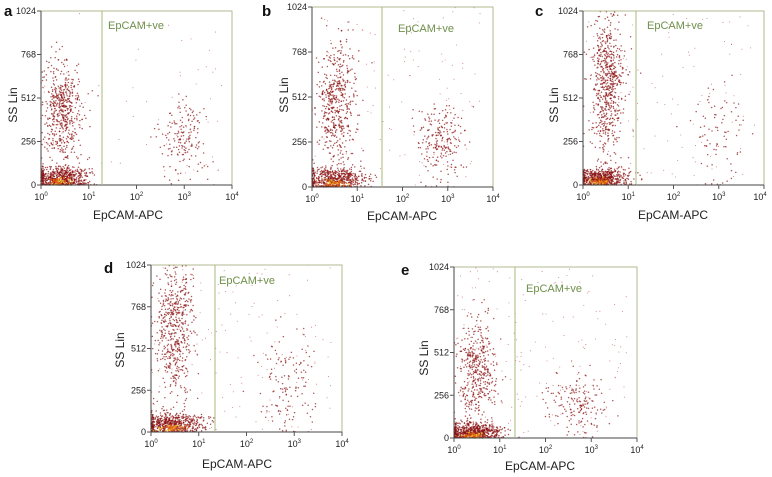 Image resolution: width=772 pixels, height=477 pixels. What do you see at coordinates (402, 216) in the screenshot?
I see `x-axis-label-b: EpCAM-APC` at bounding box center [402, 216].